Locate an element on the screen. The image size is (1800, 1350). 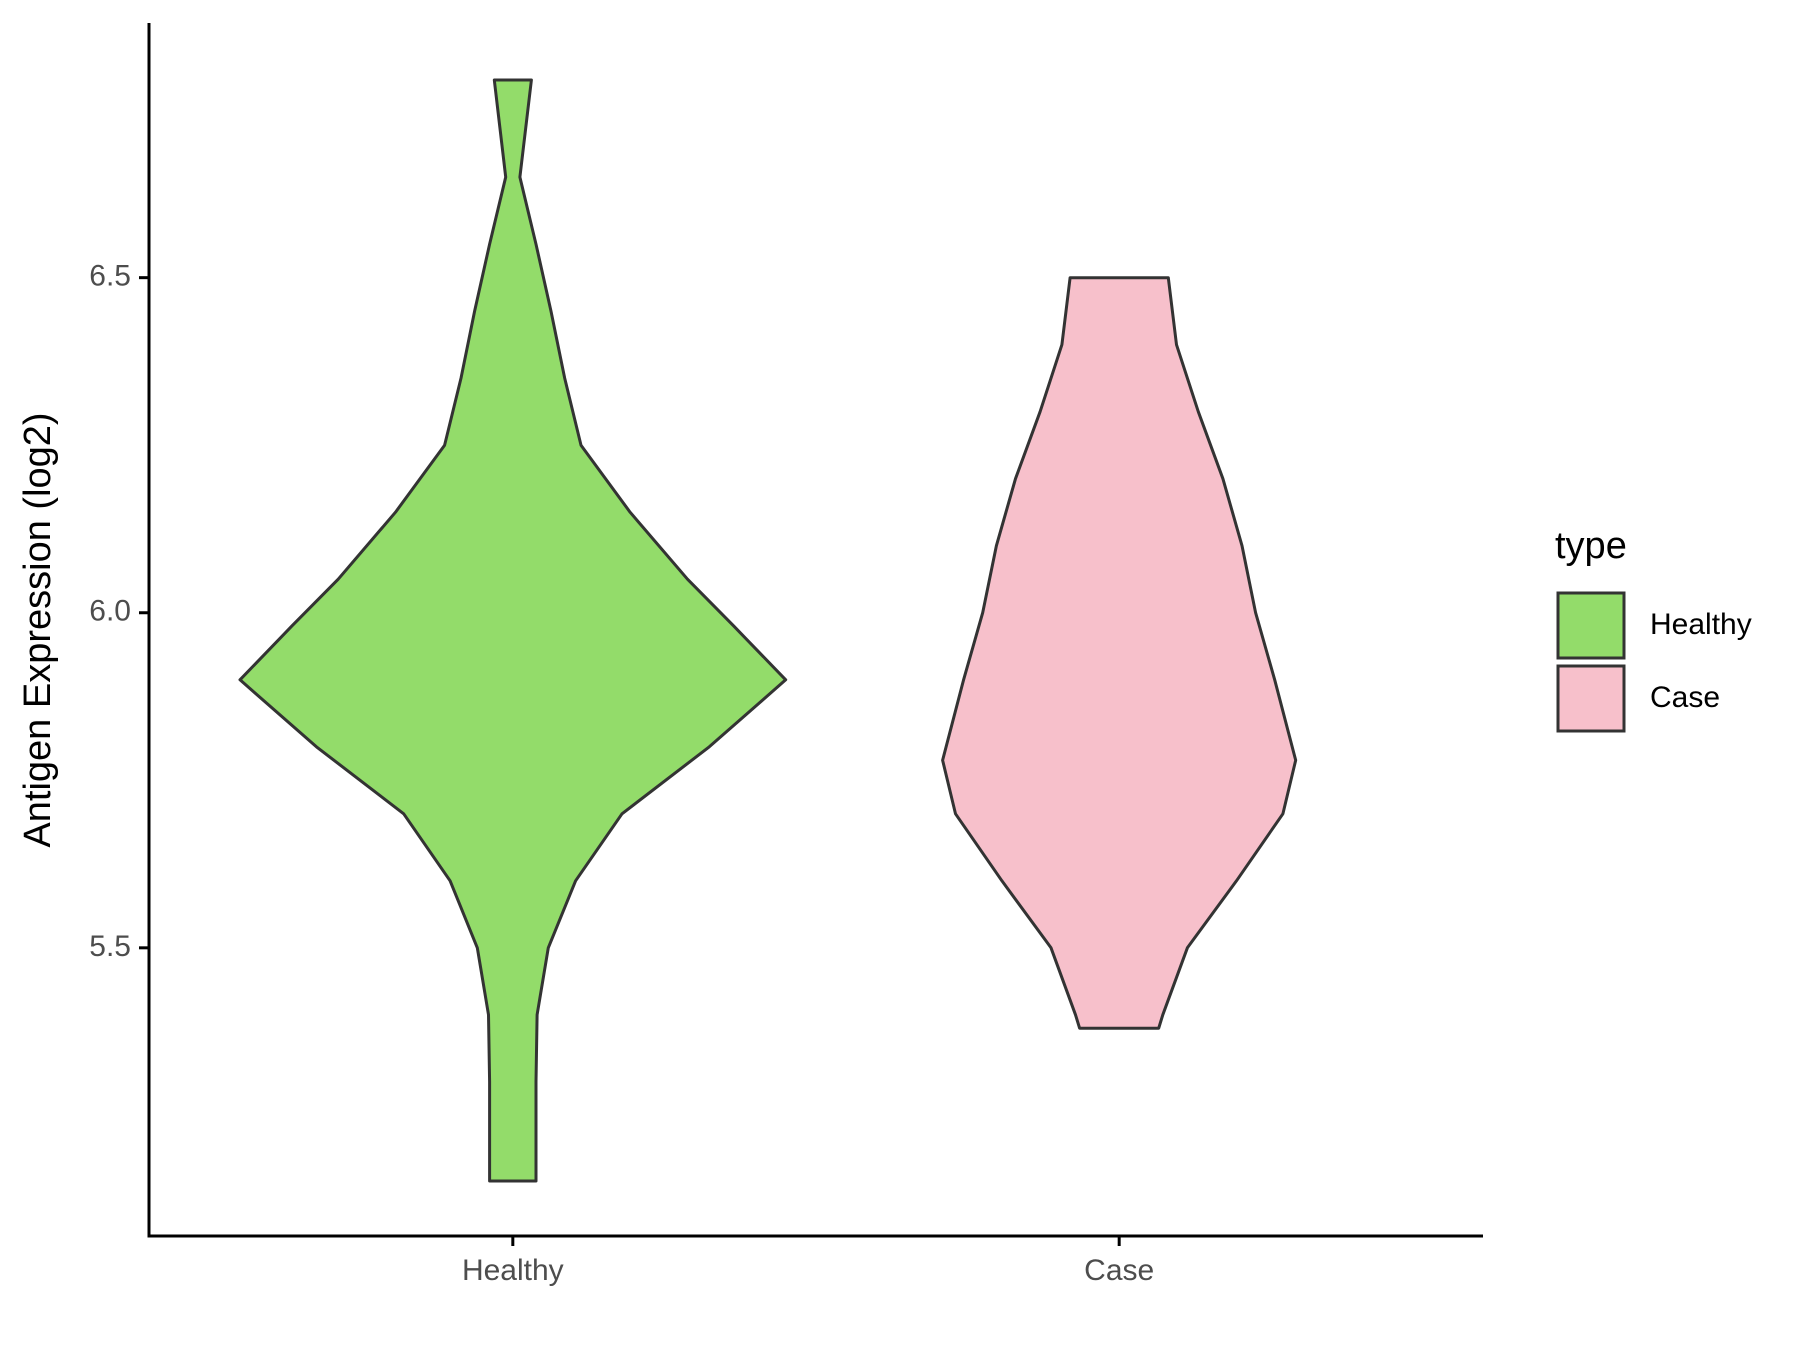
y-axis-title: Antigen Expression (log2) is located at coordinates (38, 629).